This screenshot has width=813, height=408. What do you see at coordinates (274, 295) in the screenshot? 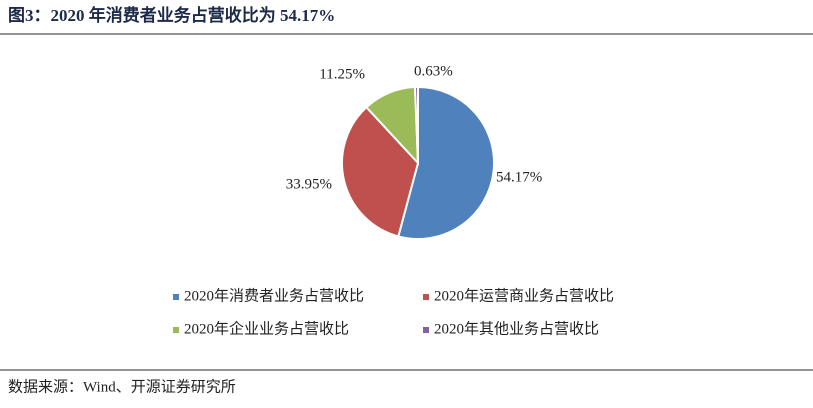
I see `legend-label: 2020年消费者业务占营收比` at bounding box center [274, 295].